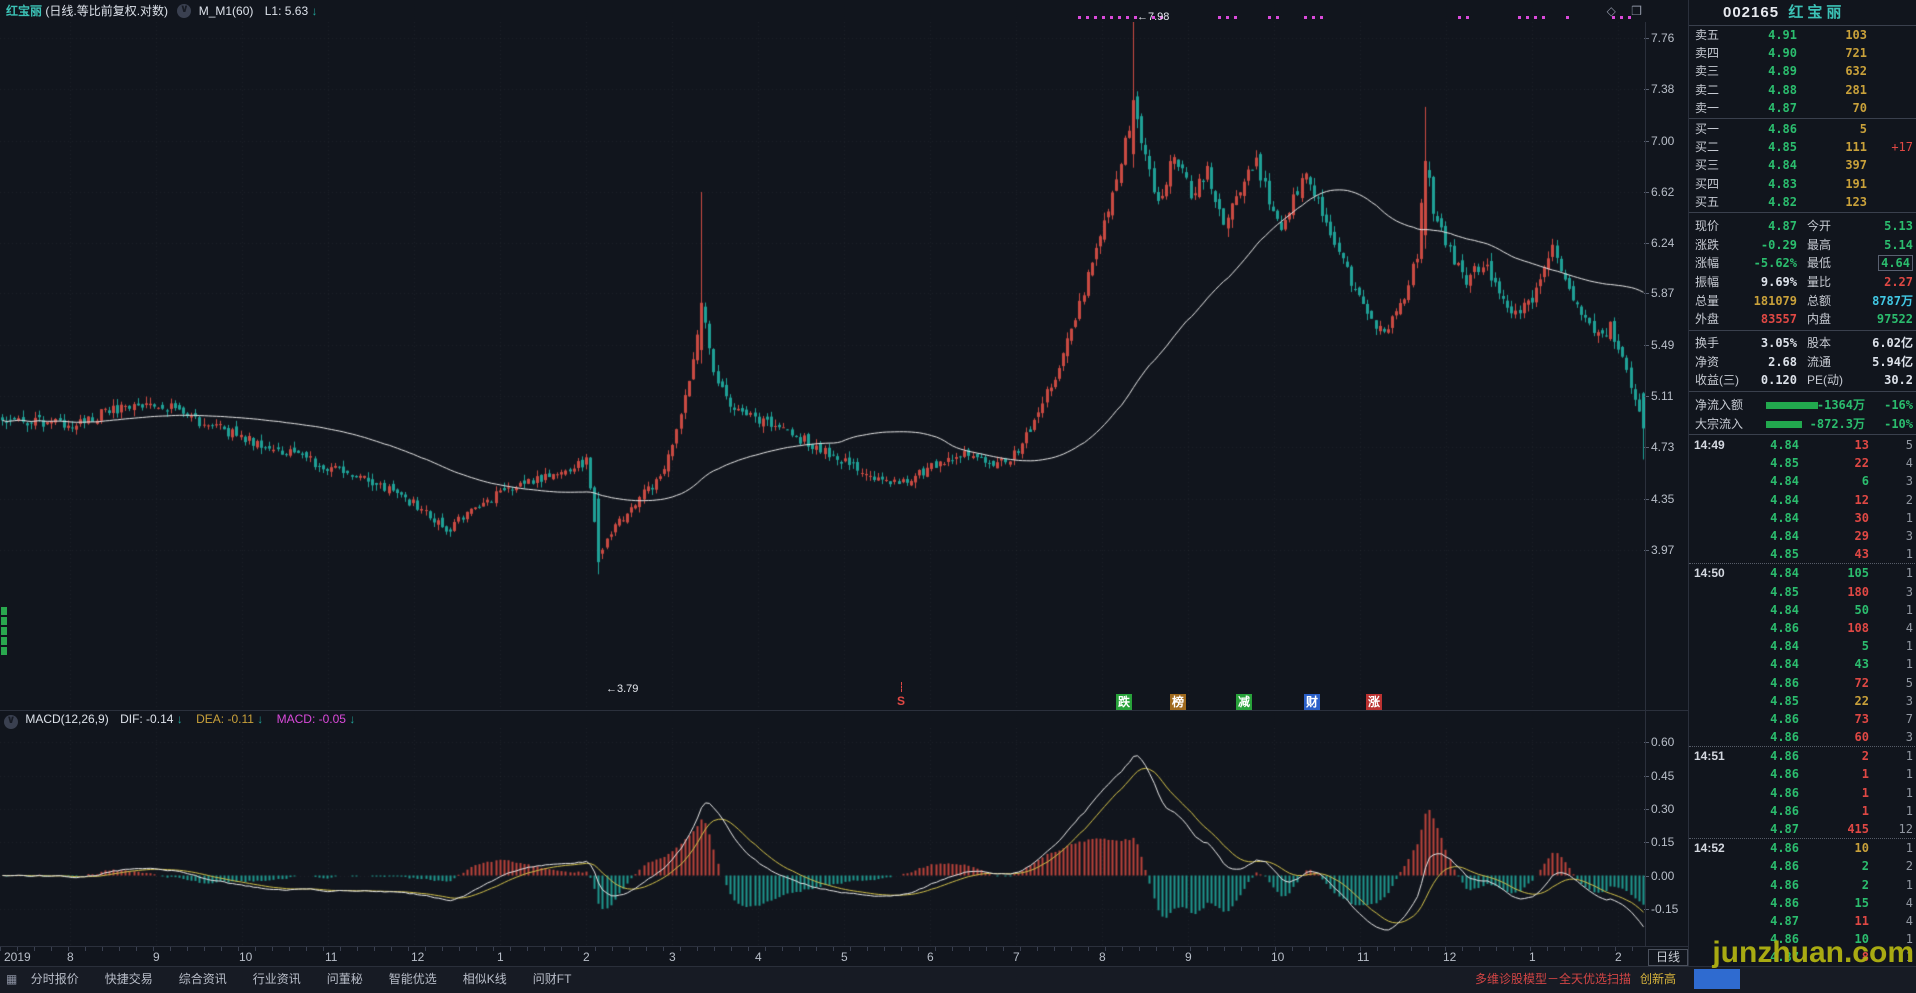  Describe the element at coordinates (1802, 380) in the screenshot. I see `stat-row: 收益(三) 0.120 PE(动) 30.2` at that location.